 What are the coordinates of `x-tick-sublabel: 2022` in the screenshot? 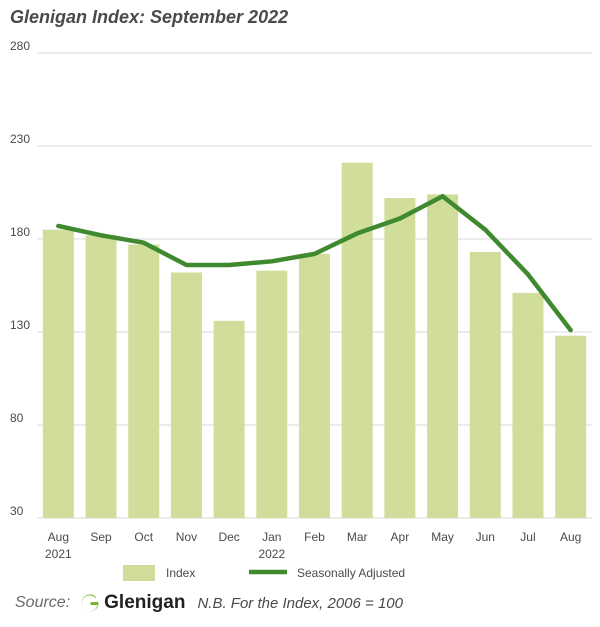 It's located at (271, 554).